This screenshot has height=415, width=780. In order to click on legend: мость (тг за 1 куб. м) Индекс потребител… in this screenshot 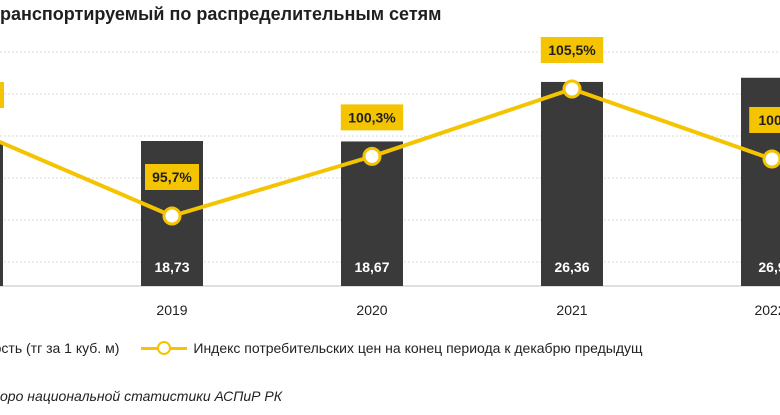, I will do `click(321, 348)`.